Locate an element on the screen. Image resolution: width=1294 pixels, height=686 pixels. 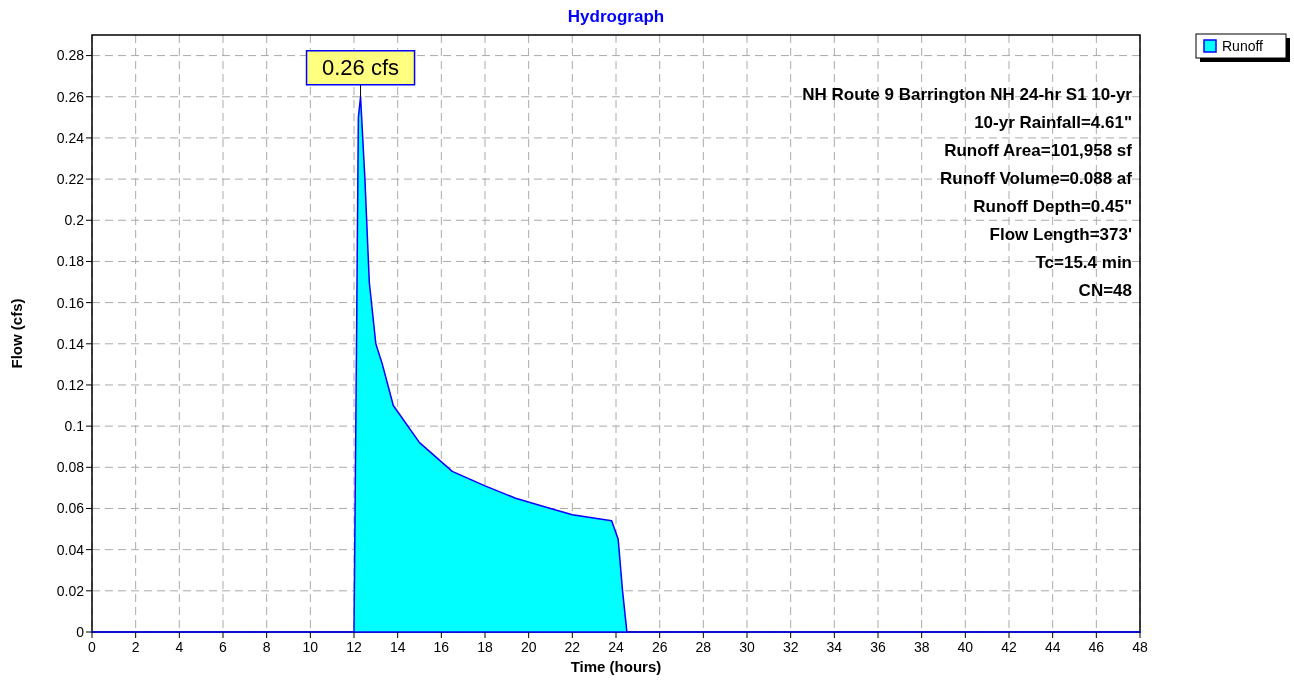
x-tick-label: 0 is located at coordinates (92, 647).